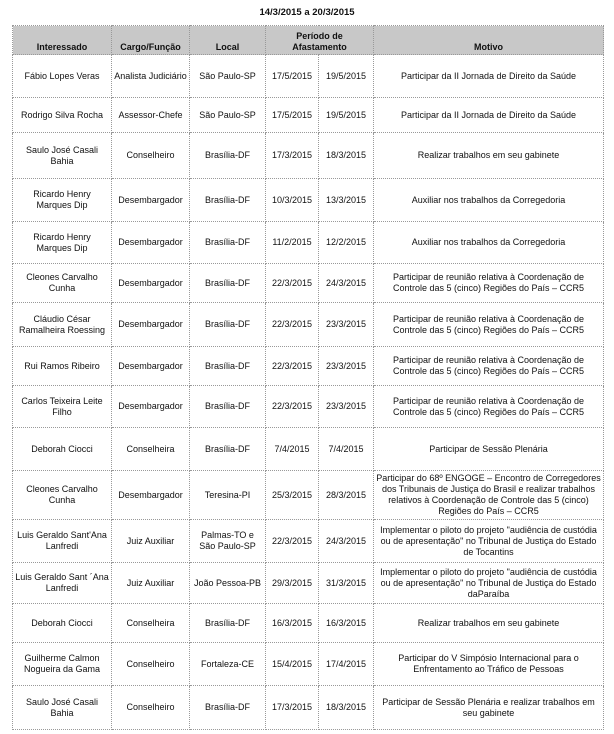 Image resolution: width=614 pixels, height=734 pixels. What do you see at coordinates (346, 583) in the screenshot?
I see `cell-fim: 31/3/2015` at bounding box center [346, 583].